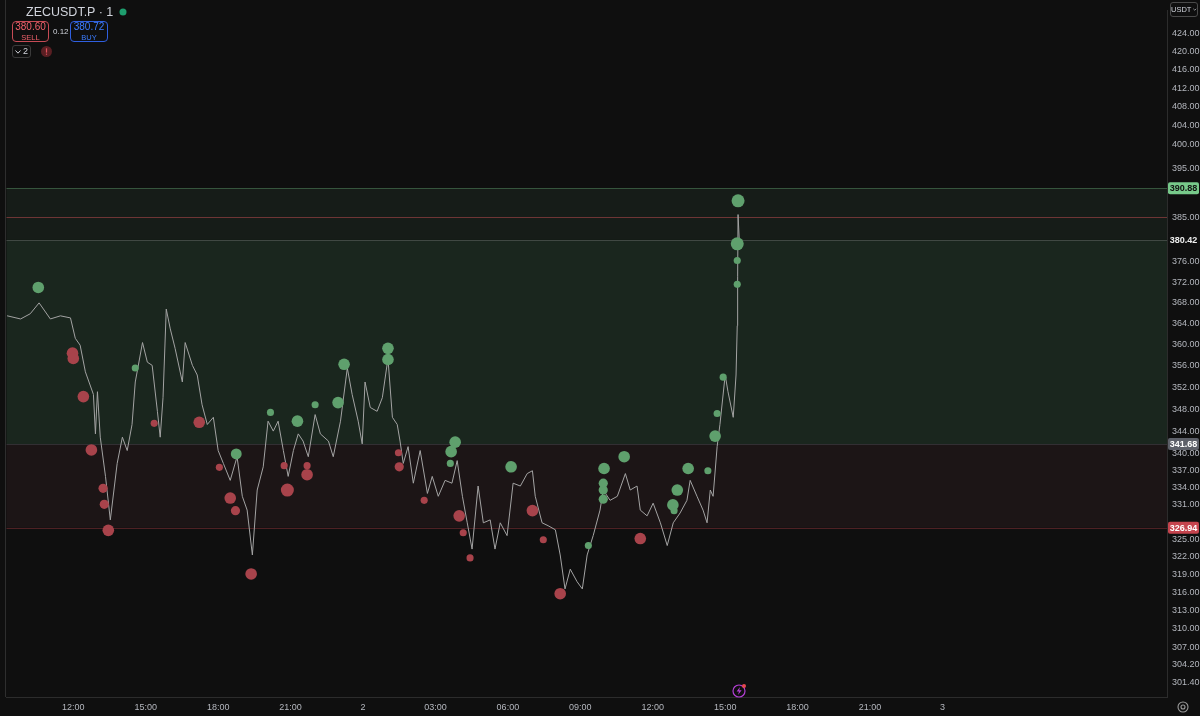 This screenshot has width=1200, height=716. What do you see at coordinates (1186, 538) in the screenshot?
I see `y-tick-label: 325.00` at bounding box center [1186, 538].